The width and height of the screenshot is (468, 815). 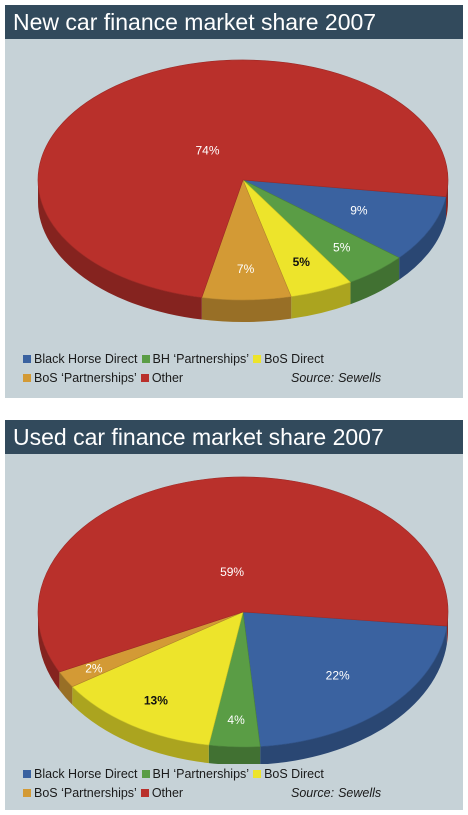 I want to click on chart-title: New car finance market share 2007, so click(x=234, y=22).